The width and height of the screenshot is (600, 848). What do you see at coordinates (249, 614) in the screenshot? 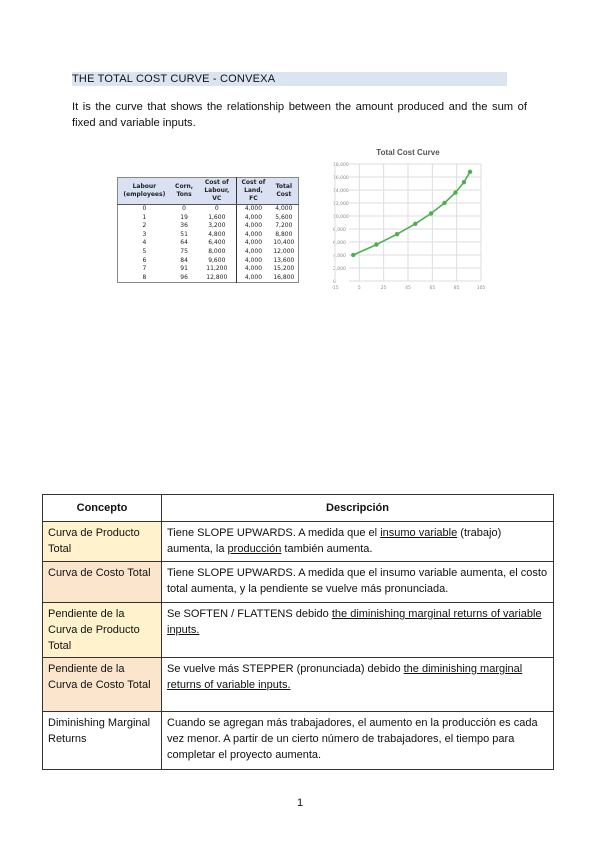
I see `text-segment: Se SOFTEN / FLATTENS debido` at bounding box center [249, 614].